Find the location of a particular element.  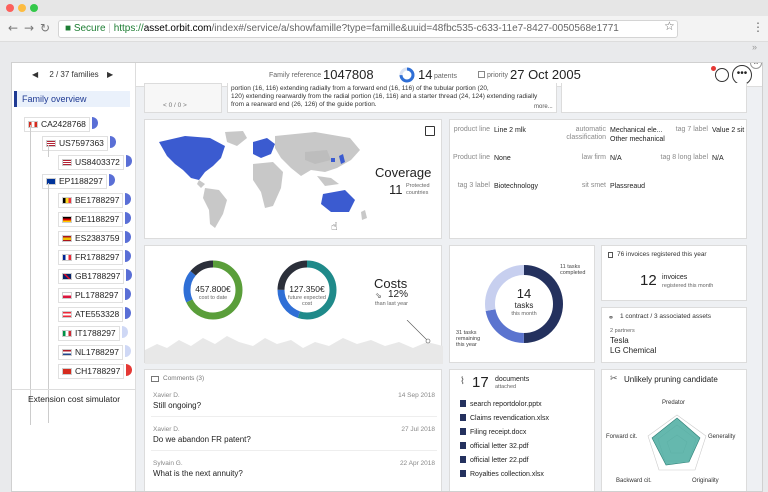

tree-node: DE1188297 is located at coordinates (95, 219).